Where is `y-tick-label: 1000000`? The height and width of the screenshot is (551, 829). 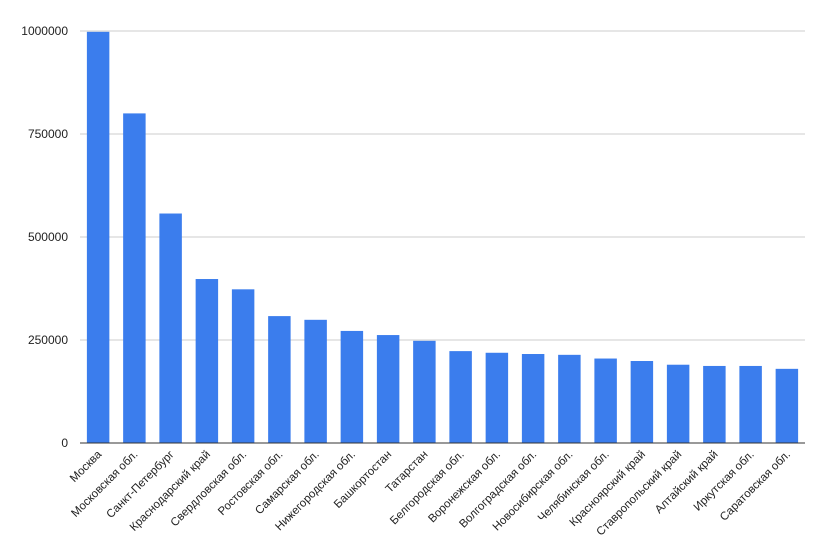 y-tick-label: 1000000 is located at coordinates (44, 31).